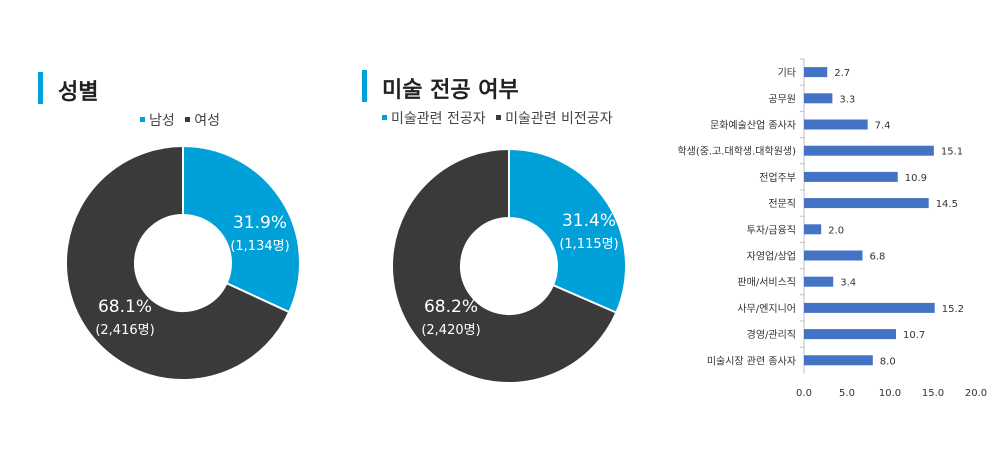 This screenshot has height=450, width=1006. What do you see at coordinates (589, 221) in the screenshot?
I see `major-slice-0-percent-label: 31.4%` at bounding box center [589, 221].